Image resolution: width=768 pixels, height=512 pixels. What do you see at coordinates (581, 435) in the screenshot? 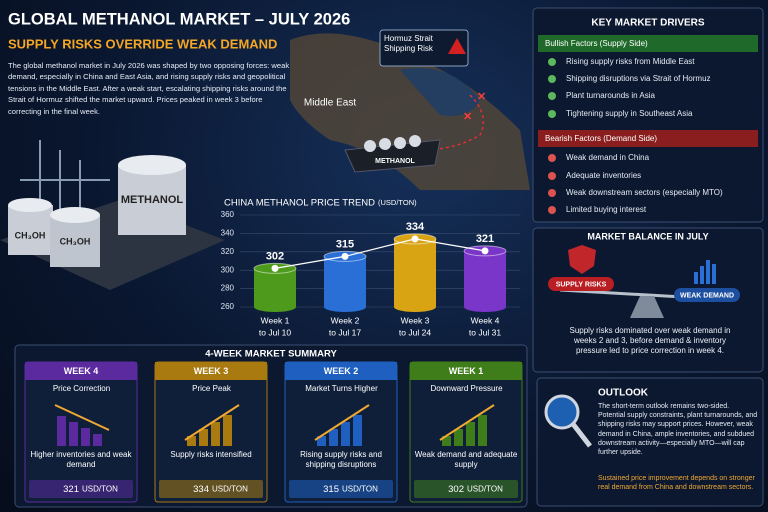
I see `magnifier-handle` at bounding box center [581, 435].